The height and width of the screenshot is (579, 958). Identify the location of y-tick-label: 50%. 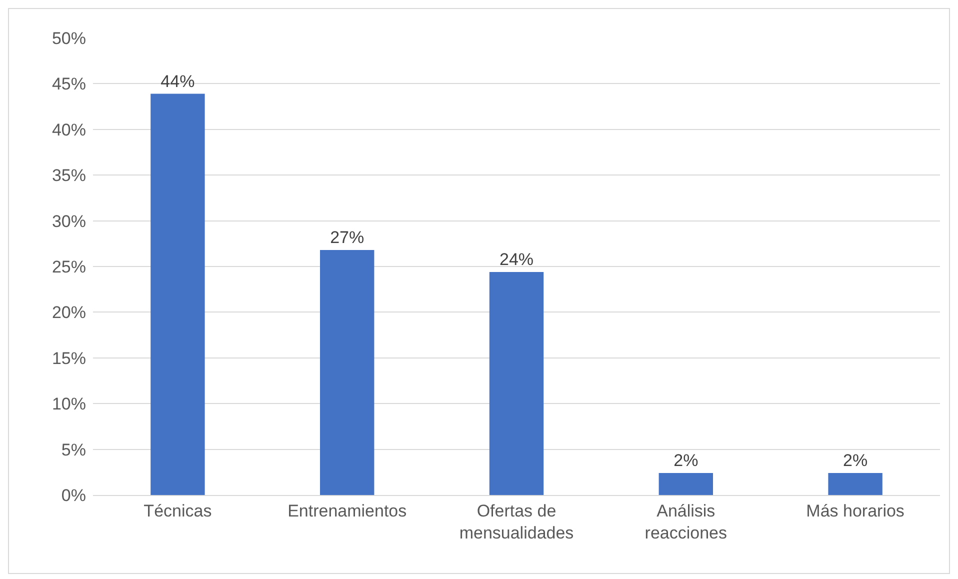
(69, 38).